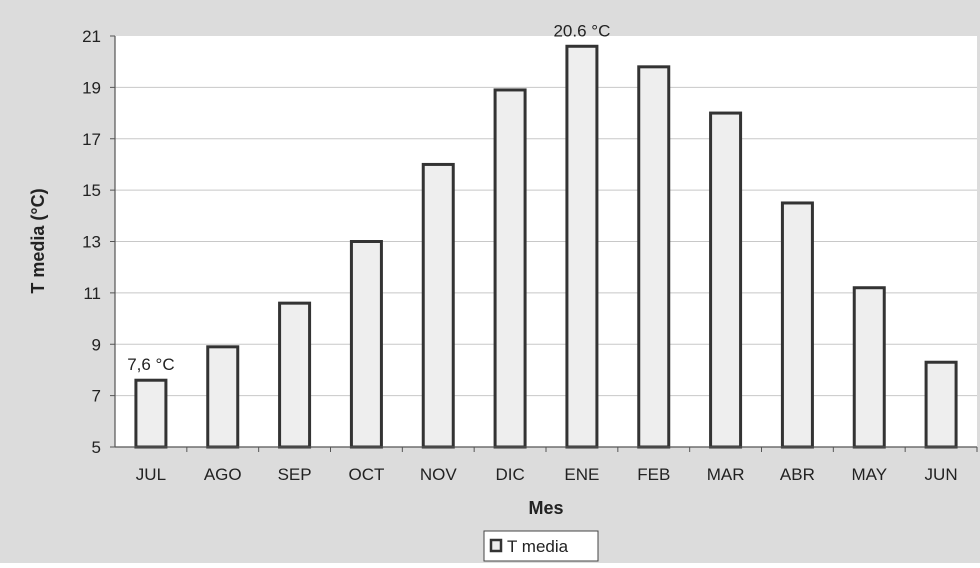 This screenshot has height=568, width=980. I want to click on legend-box, so click(541, 546).